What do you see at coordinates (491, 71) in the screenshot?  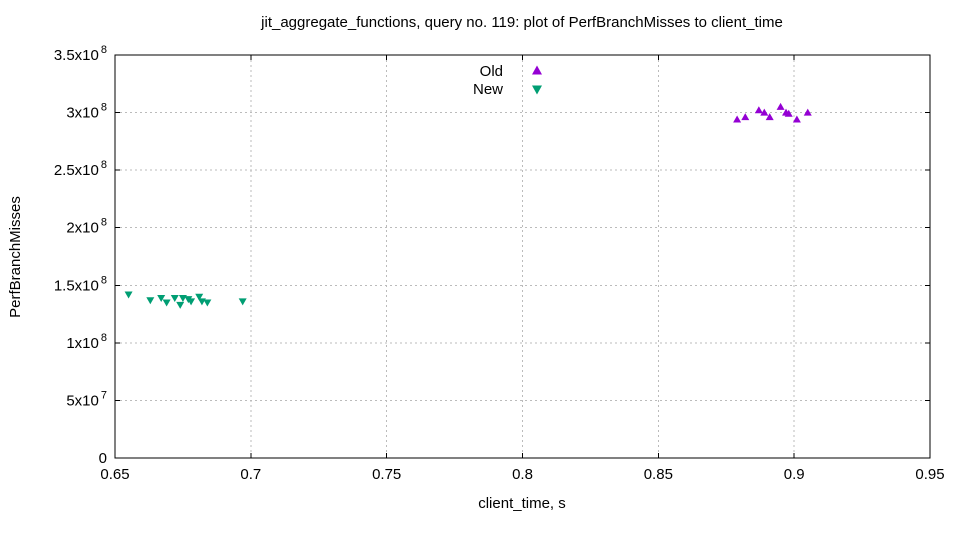 I see `legend-label-old: Old` at bounding box center [491, 71].